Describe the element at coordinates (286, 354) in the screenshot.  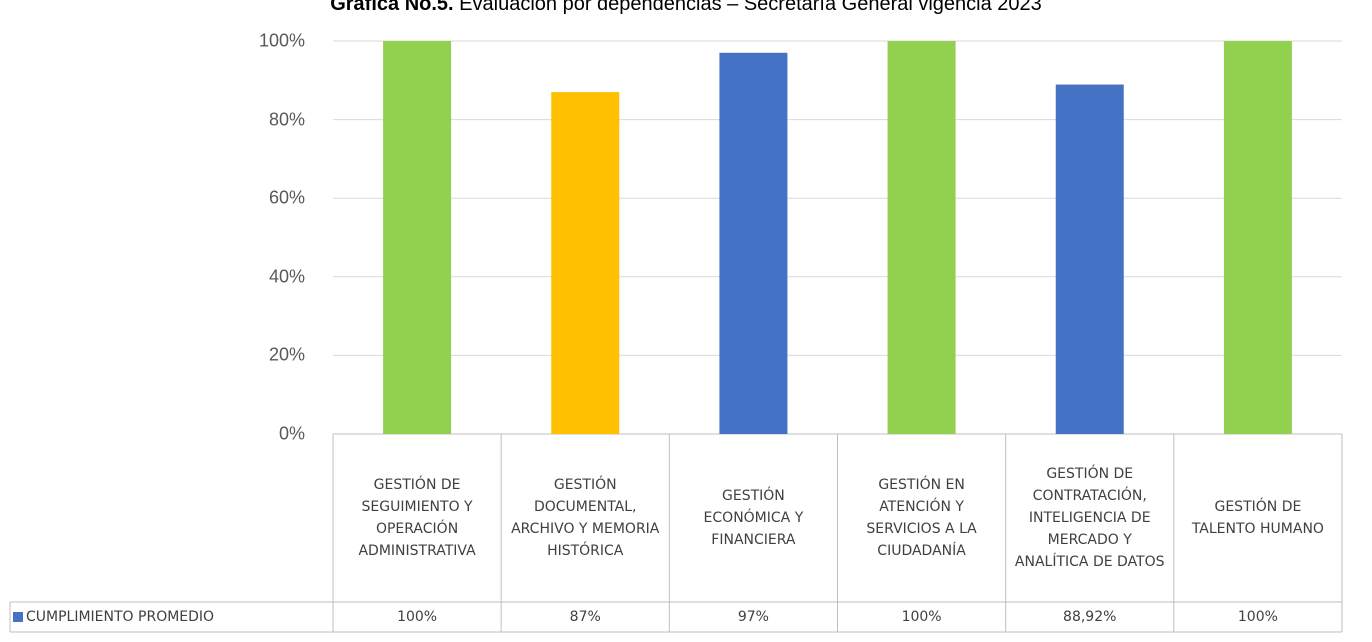
I see `y-tick-label: 20%` at that location.